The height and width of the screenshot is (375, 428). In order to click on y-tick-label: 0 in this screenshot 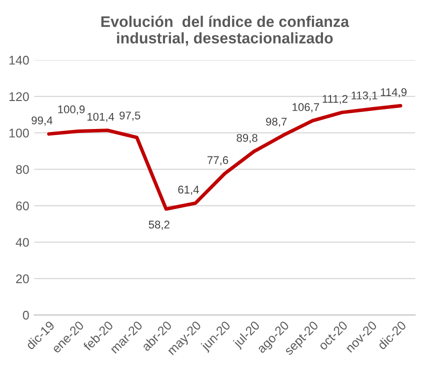, I will do `click(25, 315)`.